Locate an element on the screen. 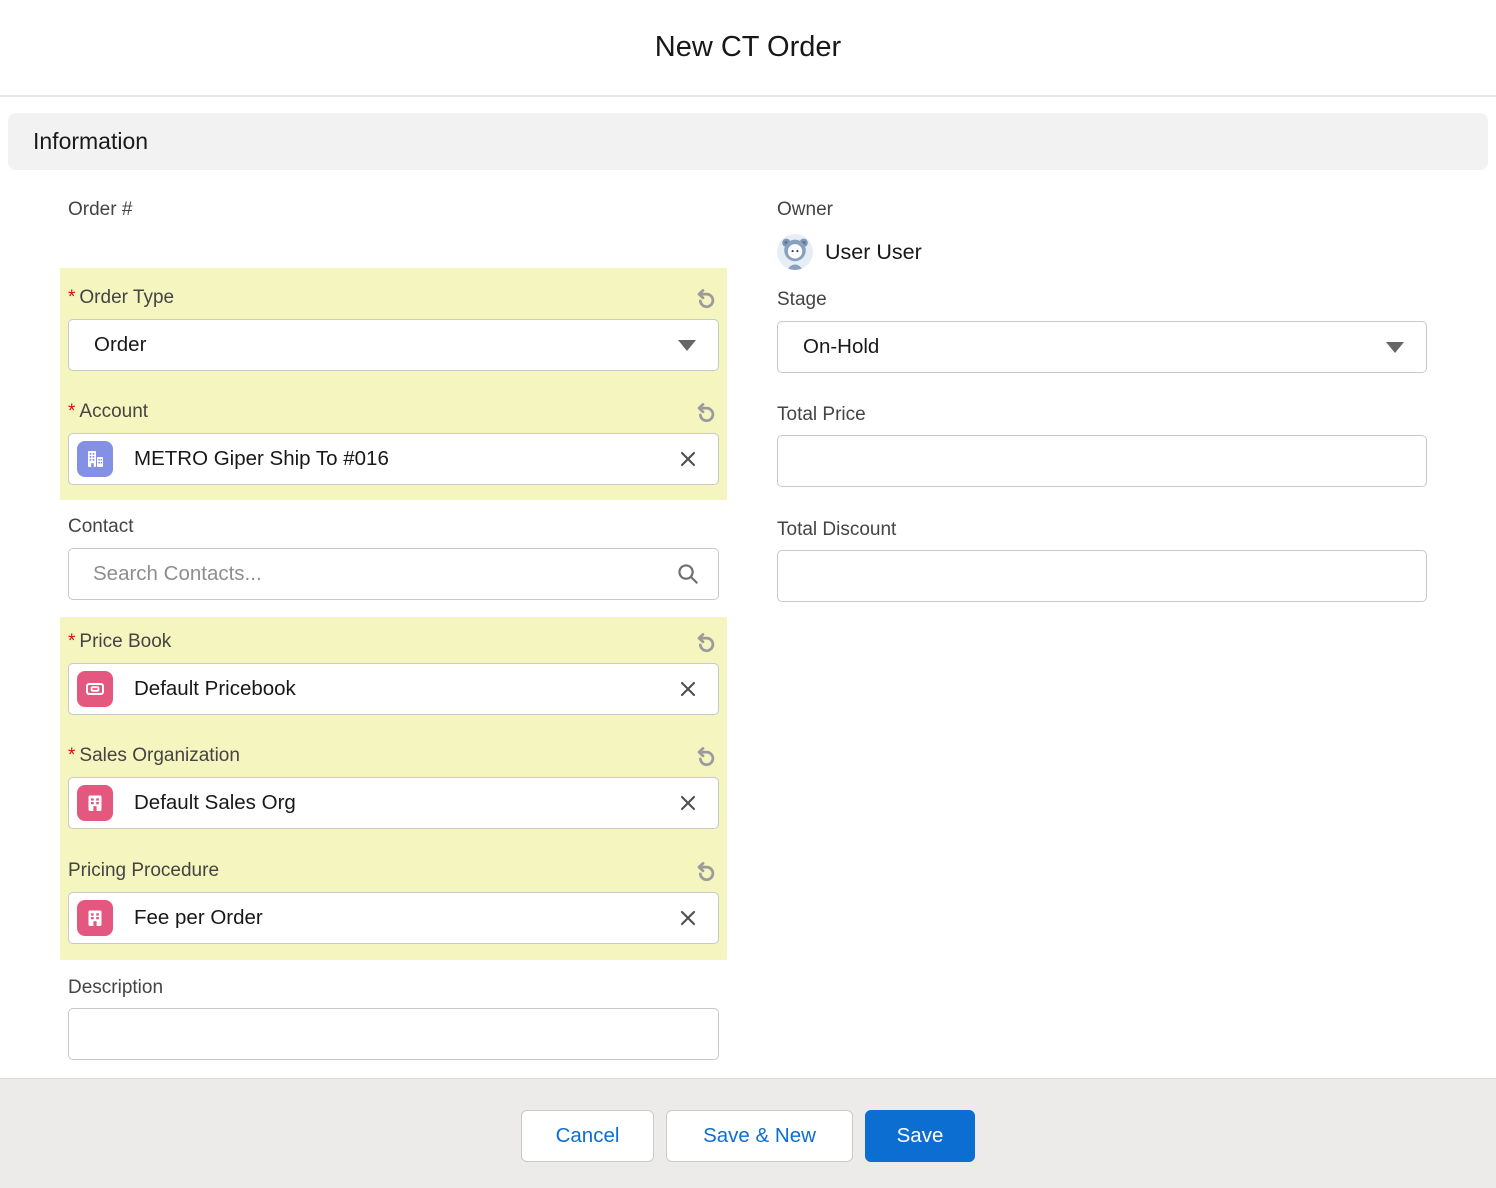  description-input is located at coordinates (393, 1034).